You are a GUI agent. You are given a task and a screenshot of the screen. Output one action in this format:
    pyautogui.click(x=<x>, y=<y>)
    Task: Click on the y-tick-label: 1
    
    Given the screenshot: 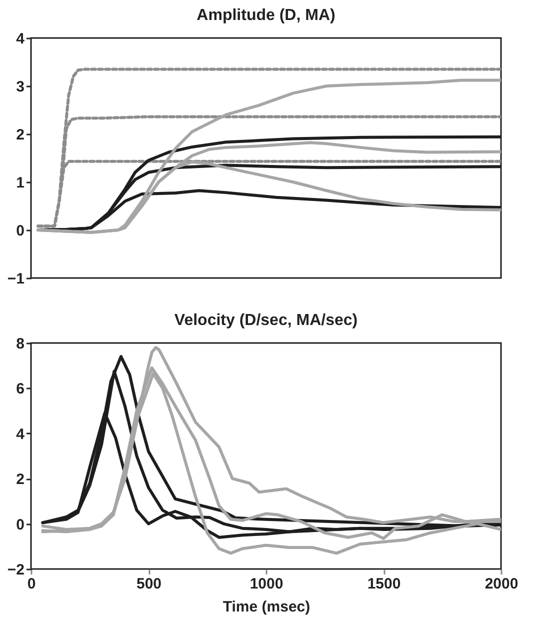 What is the action you would take?
    pyautogui.click(x=20, y=183)
    